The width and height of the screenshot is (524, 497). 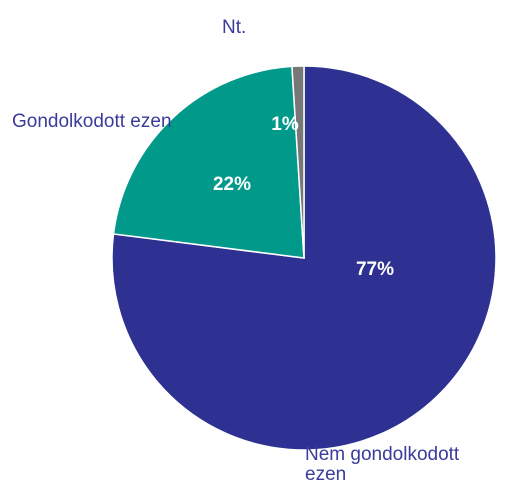 I want to click on category-label: Nt., so click(x=234, y=27).